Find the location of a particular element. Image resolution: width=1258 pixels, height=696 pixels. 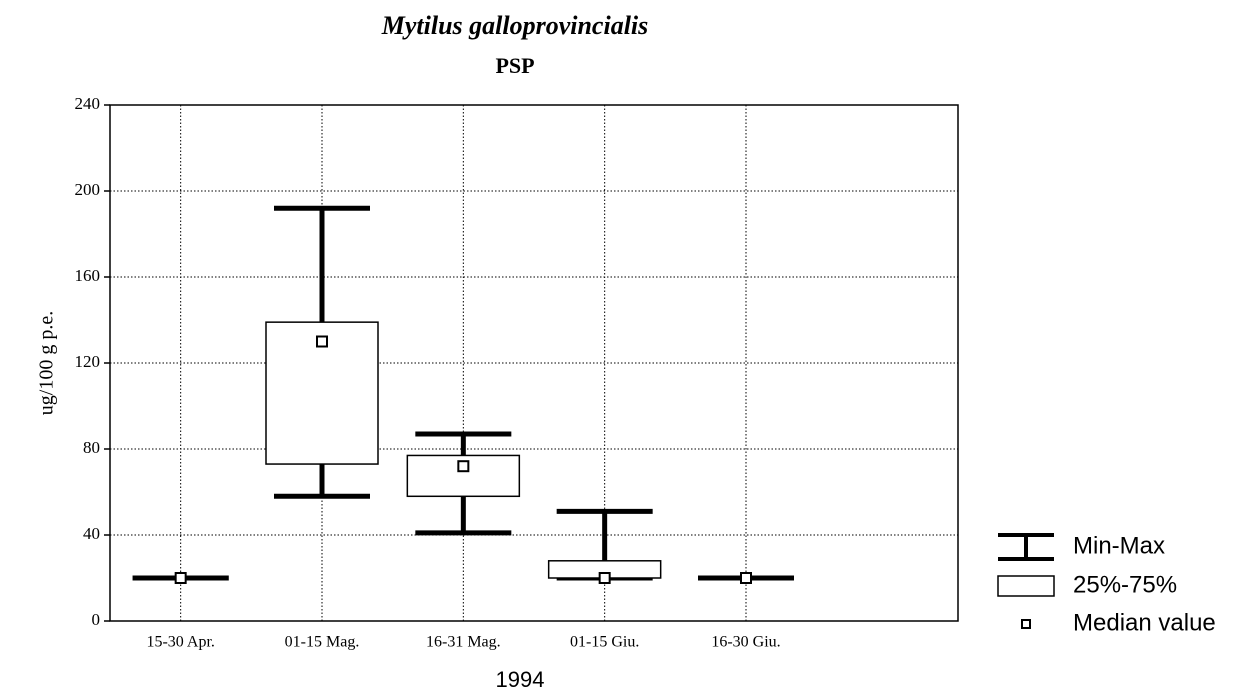

legend-label: 25%-75% is located at coordinates (1125, 584).